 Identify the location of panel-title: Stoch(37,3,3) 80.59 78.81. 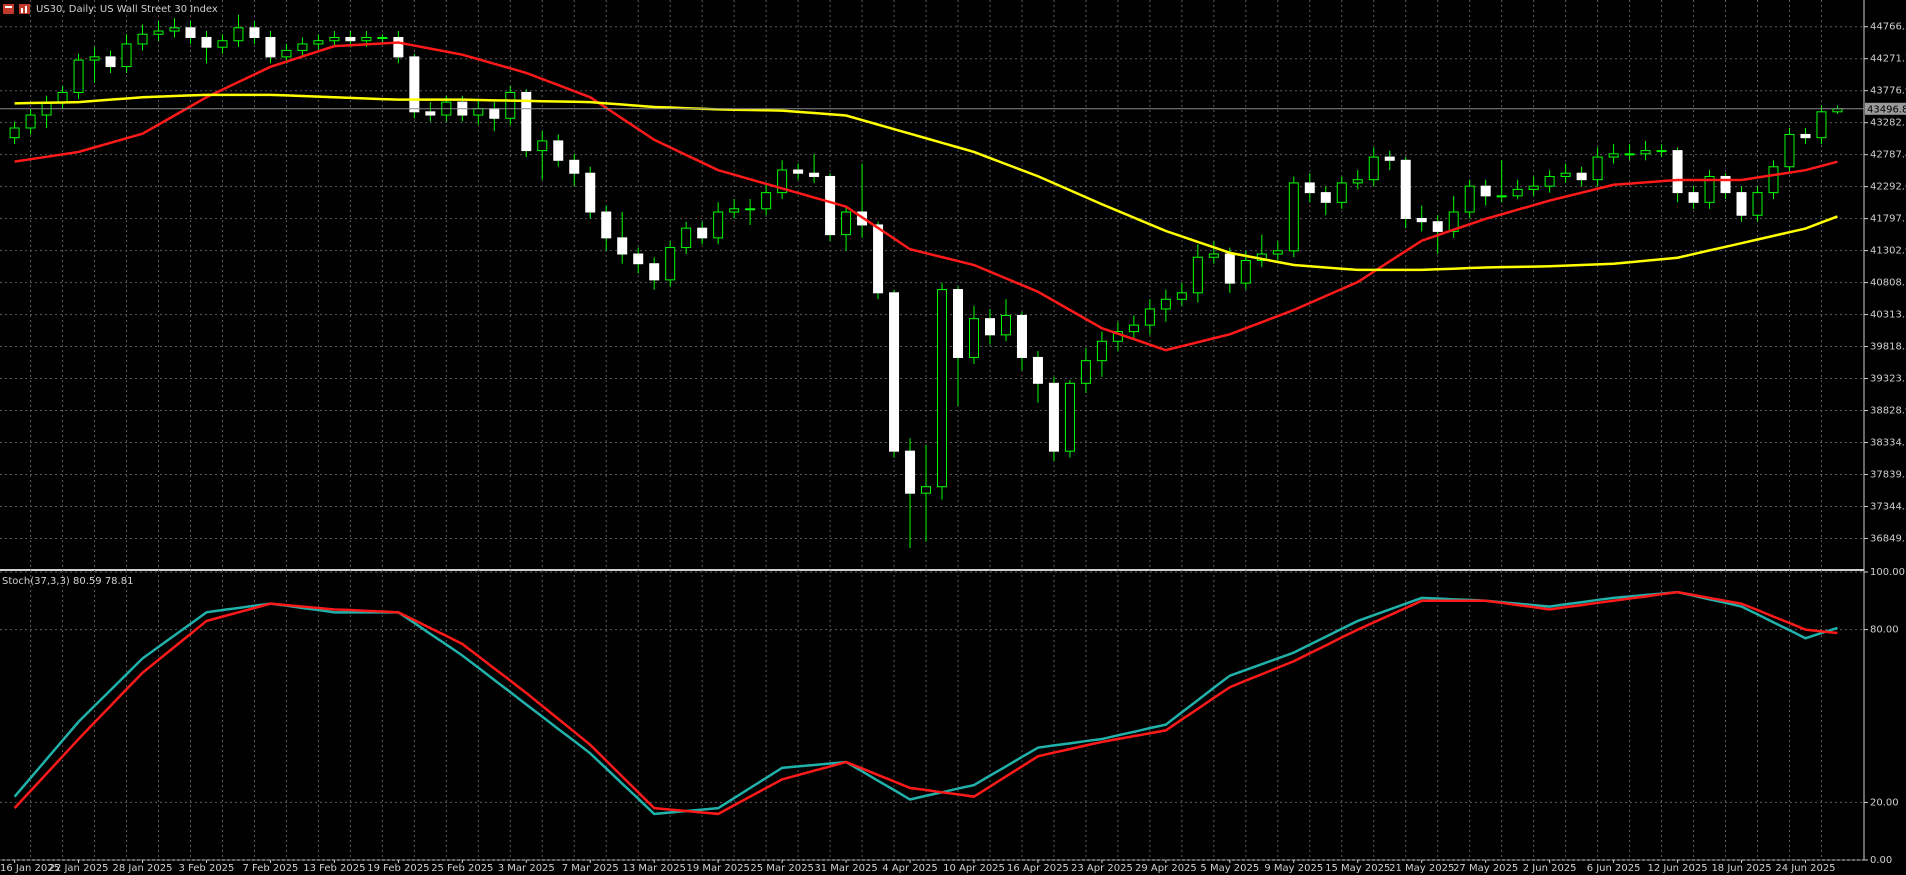
(67, 581).